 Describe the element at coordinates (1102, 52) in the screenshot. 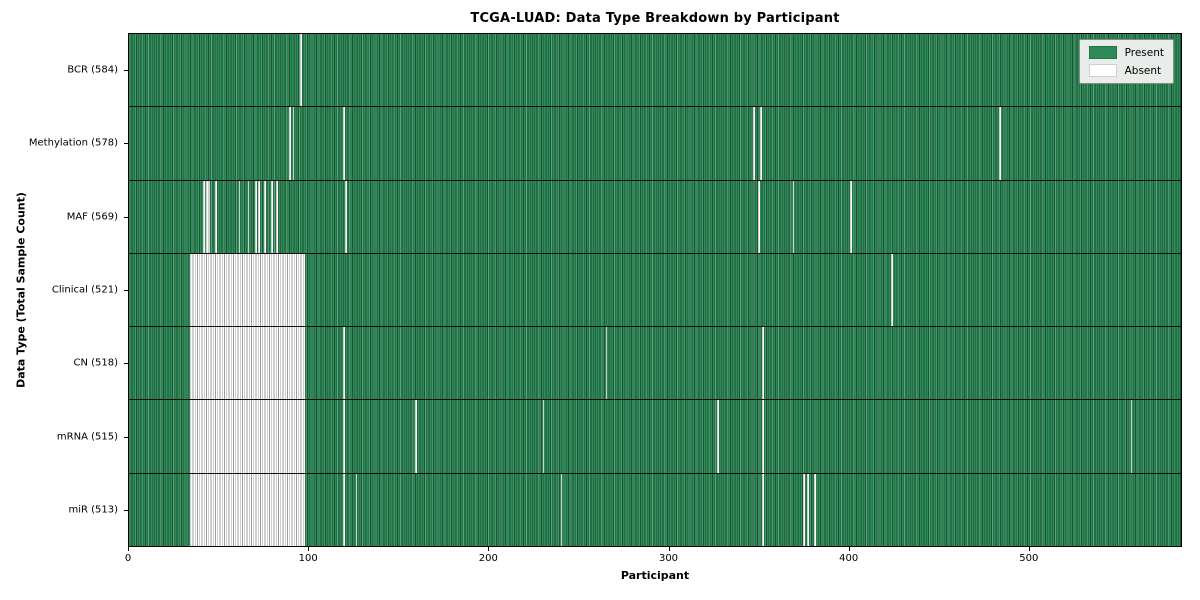

I see `present-swatch-icon` at that location.